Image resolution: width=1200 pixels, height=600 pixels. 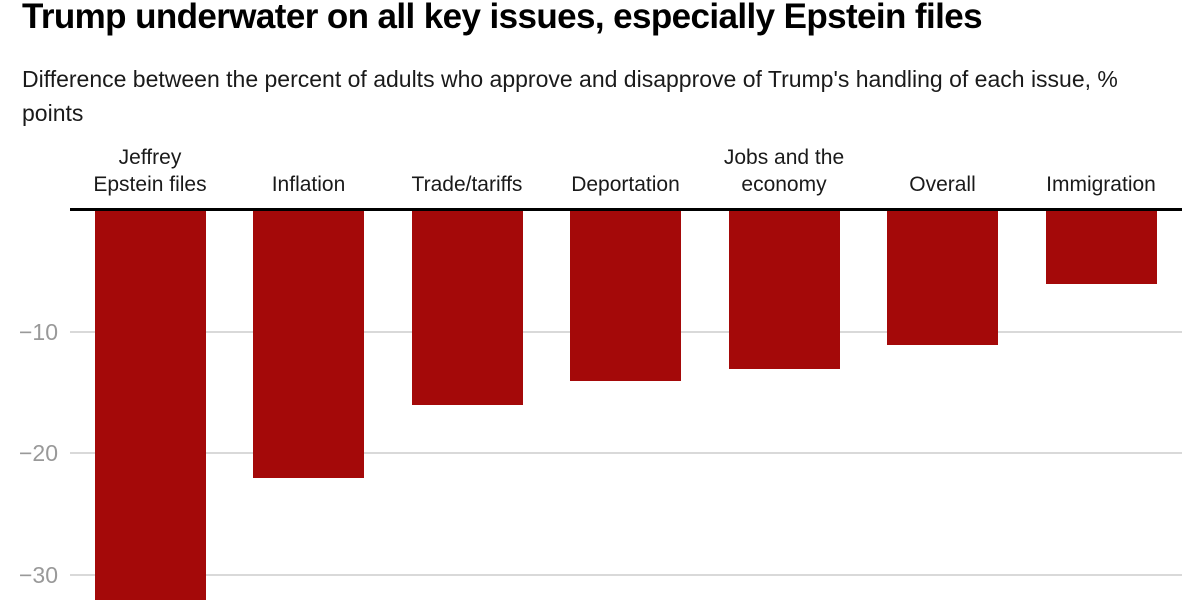 What do you see at coordinates (626, 453) in the screenshot?
I see `gridline--20` at bounding box center [626, 453].